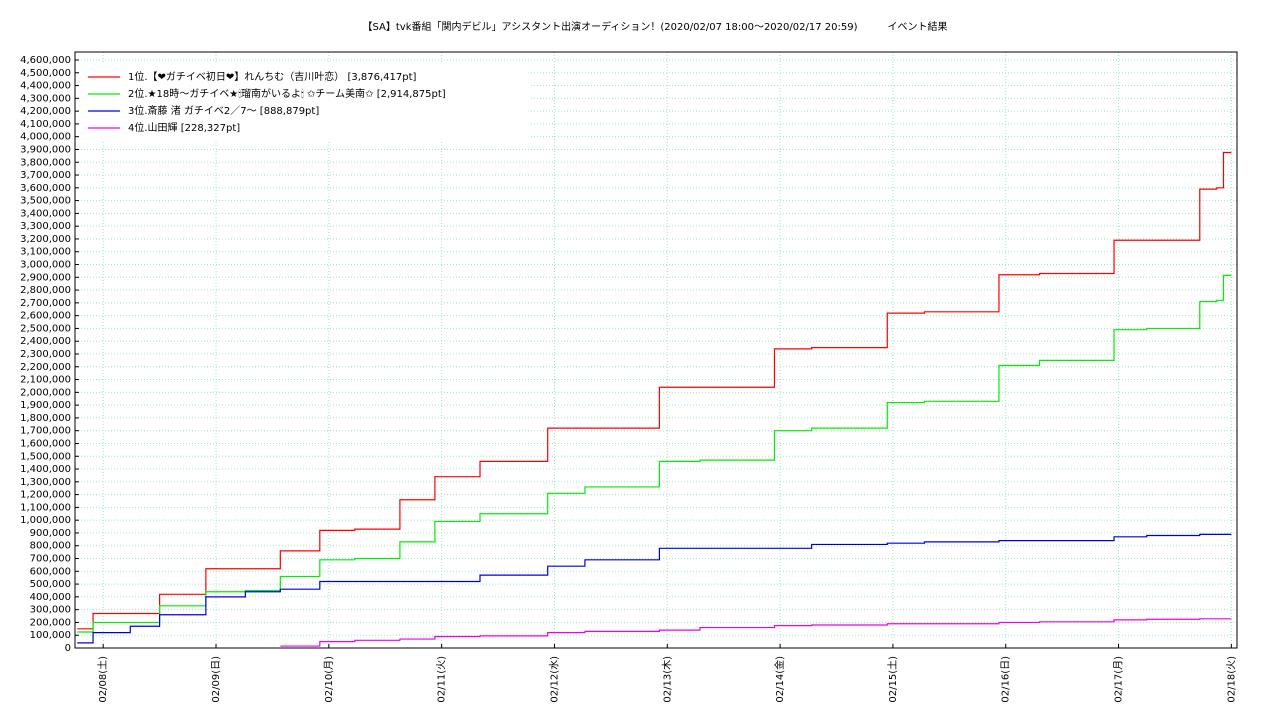  Describe the element at coordinates (1006, 679) in the screenshot. I see `x-tick-label: 02/16(日)` at that location.